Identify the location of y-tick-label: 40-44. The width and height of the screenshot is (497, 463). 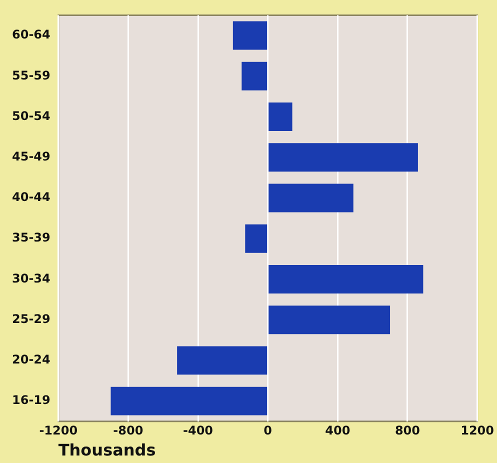
(31, 197).